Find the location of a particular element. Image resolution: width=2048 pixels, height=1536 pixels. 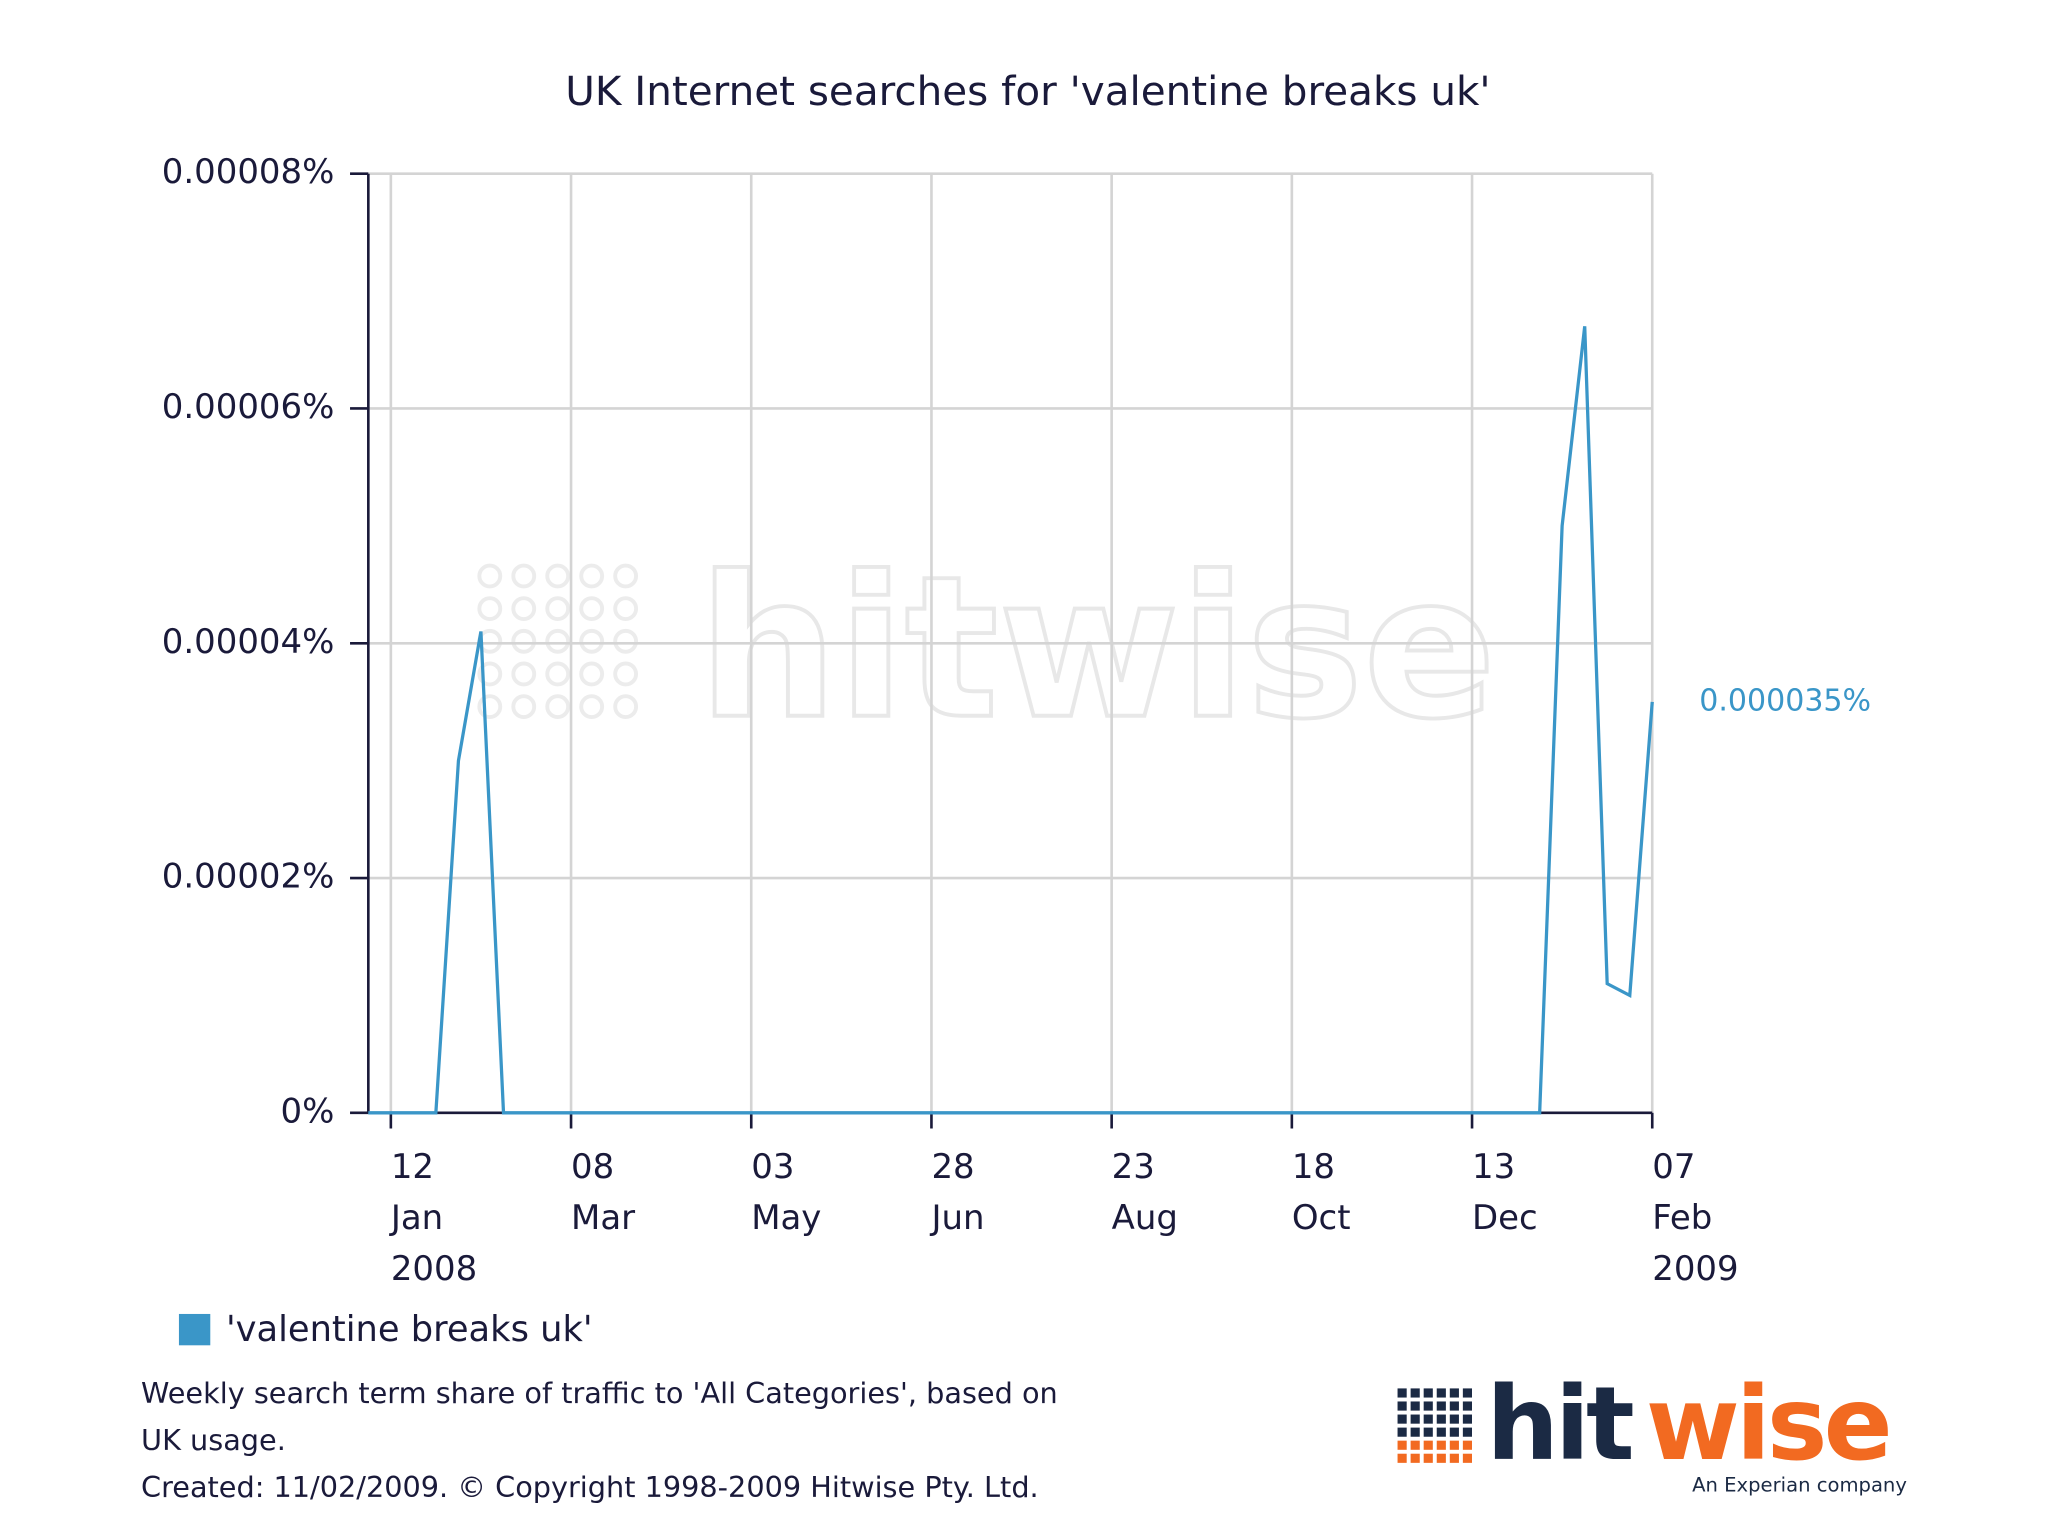

watermark-dots is located at coordinates (558, 641).